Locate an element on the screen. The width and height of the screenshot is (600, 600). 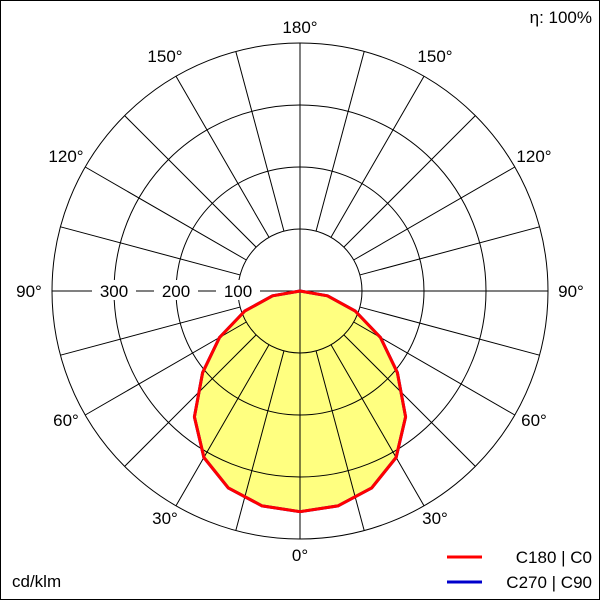
radial-tick-label: 200 is located at coordinates (176, 291).